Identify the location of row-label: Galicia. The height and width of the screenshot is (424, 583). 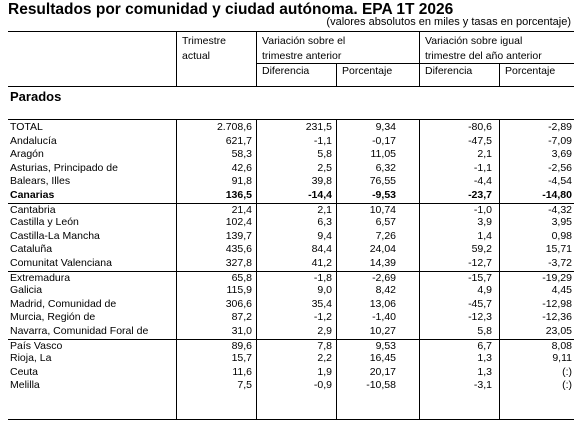
(26, 290).